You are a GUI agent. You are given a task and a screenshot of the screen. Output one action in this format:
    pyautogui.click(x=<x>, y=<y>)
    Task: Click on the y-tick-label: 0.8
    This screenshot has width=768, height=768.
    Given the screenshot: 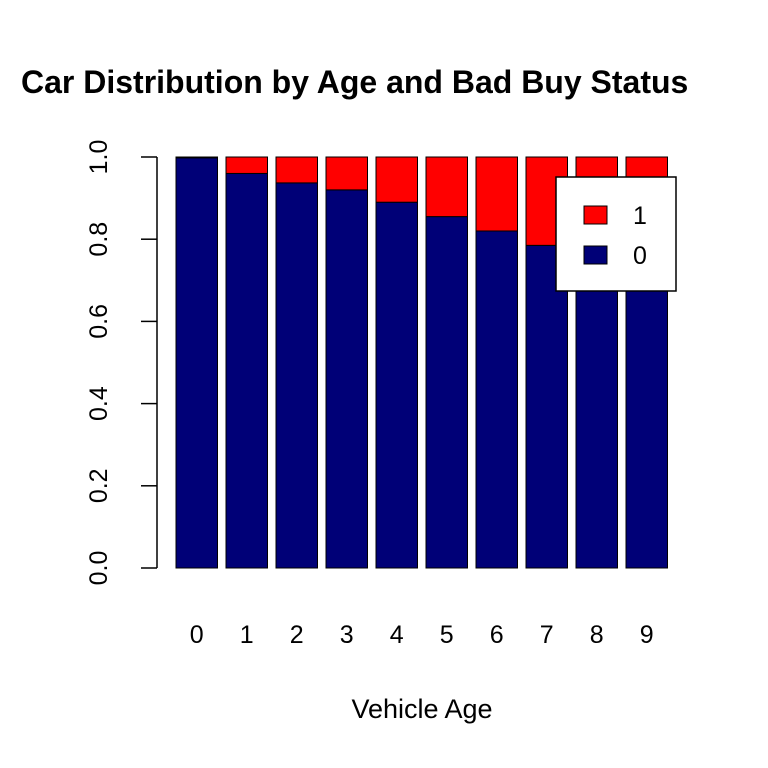 What is the action you would take?
    pyautogui.click(x=99, y=239)
    